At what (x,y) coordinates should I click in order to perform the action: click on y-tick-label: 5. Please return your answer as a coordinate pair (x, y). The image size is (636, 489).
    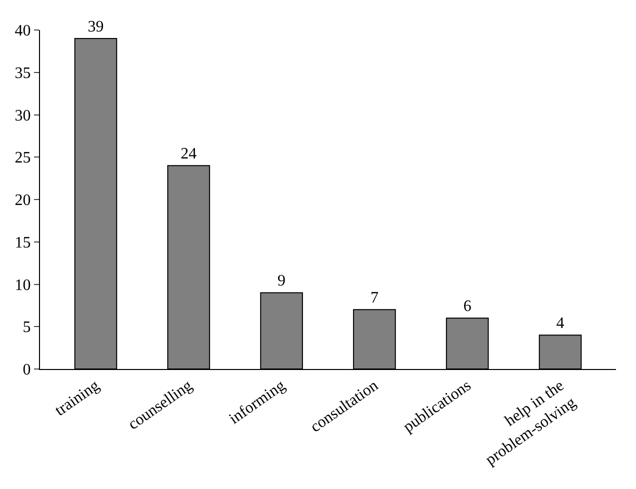
    Looking at the image, I should click on (26, 327).